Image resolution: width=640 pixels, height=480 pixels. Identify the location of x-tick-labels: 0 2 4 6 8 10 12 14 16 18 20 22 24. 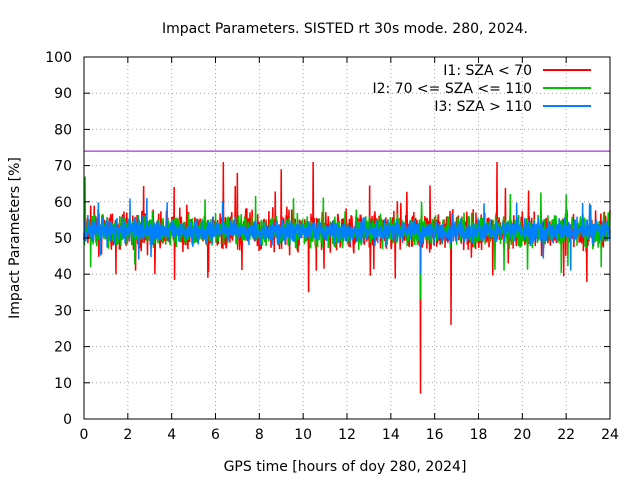
(349, 435).